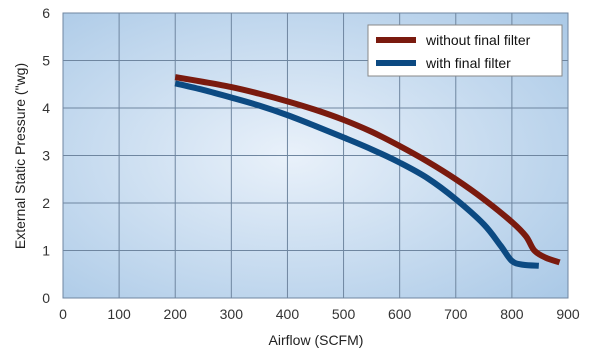 This screenshot has width=596, height=361. I want to click on y-tick-label: 4, so click(46, 108).